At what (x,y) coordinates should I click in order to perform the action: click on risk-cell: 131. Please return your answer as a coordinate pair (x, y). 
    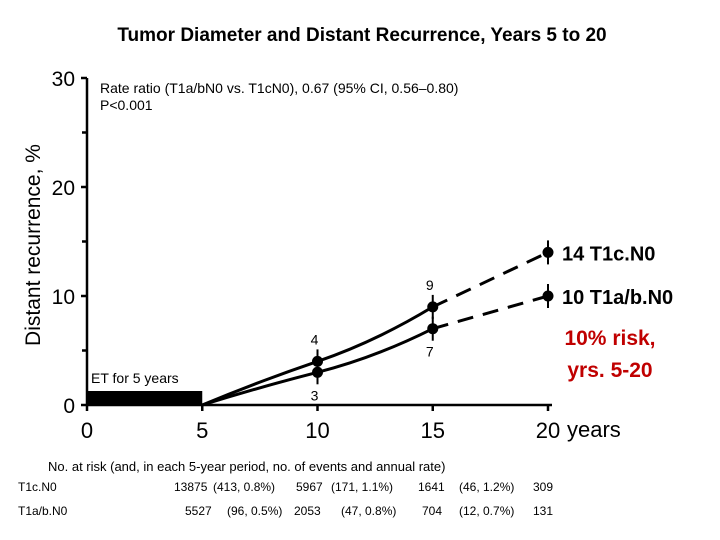
    Looking at the image, I should click on (543, 511).